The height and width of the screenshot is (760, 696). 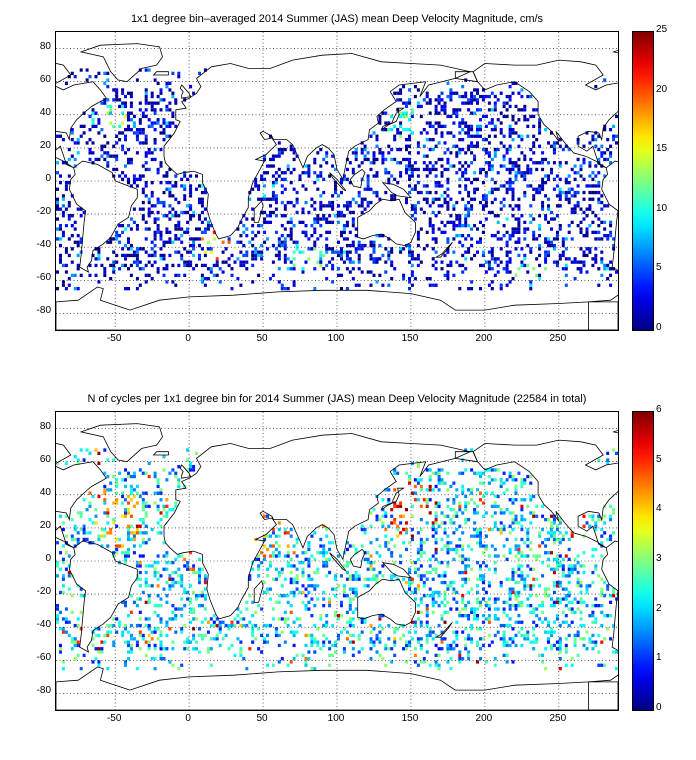 What do you see at coordinates (43, 245) in the screenshot?
I see `y-tick-label: -40` at bounding box center [43, 245].